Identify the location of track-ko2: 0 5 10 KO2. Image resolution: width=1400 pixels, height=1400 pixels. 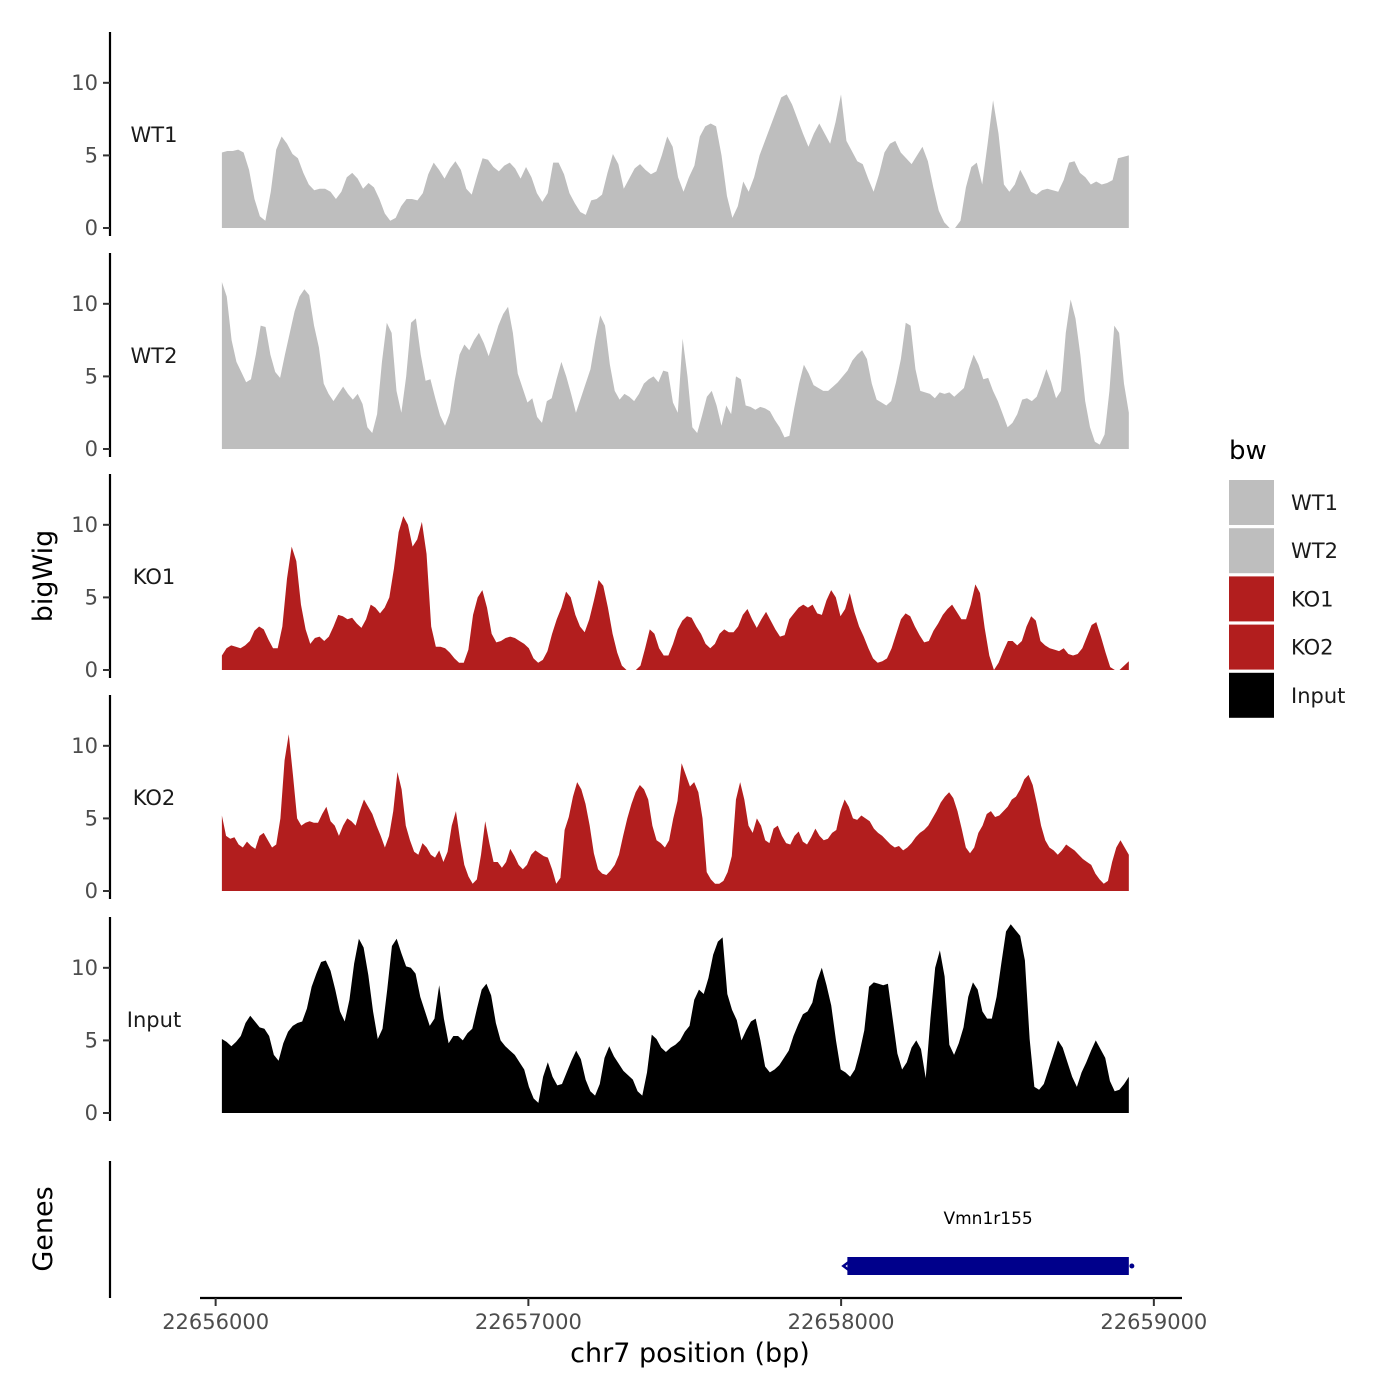
(600, 799).